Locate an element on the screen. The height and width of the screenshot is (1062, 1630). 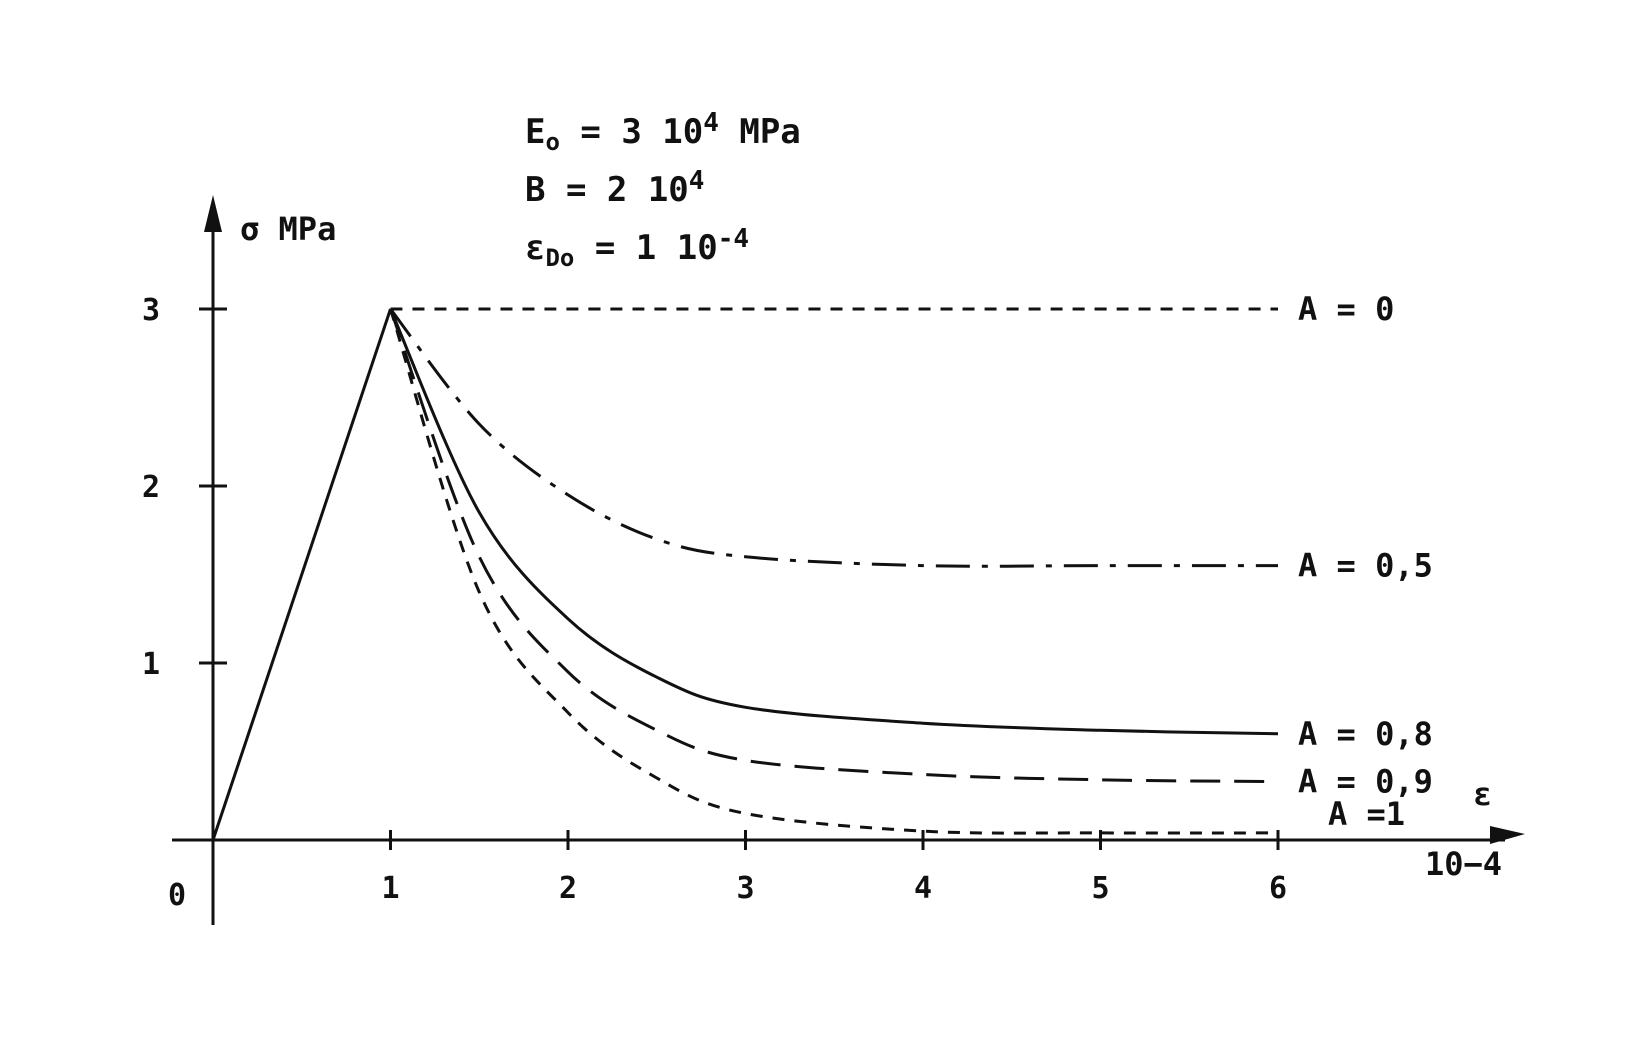
series-label: A = 0,9 is located at coordinates (1365, 782).